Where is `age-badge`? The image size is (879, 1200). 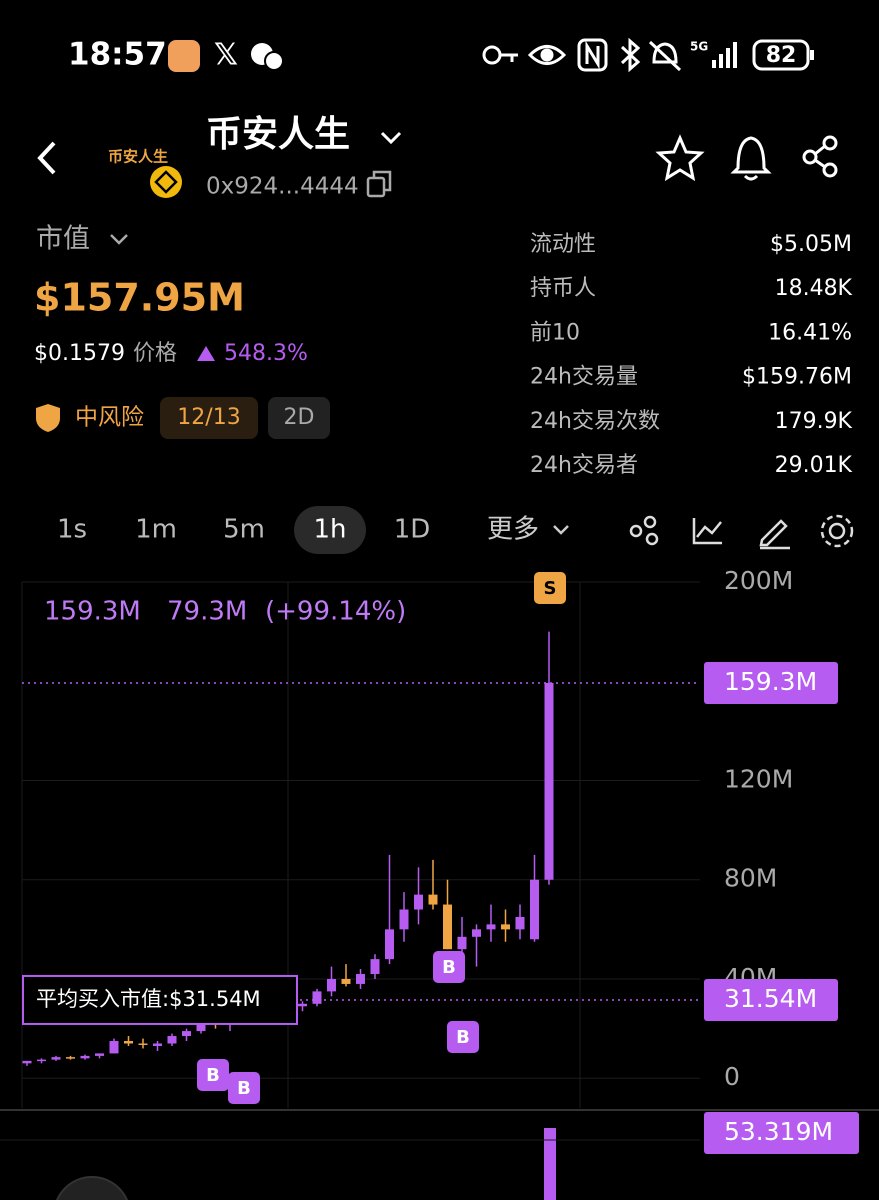 age-badge is located at coordinates (299, 418).